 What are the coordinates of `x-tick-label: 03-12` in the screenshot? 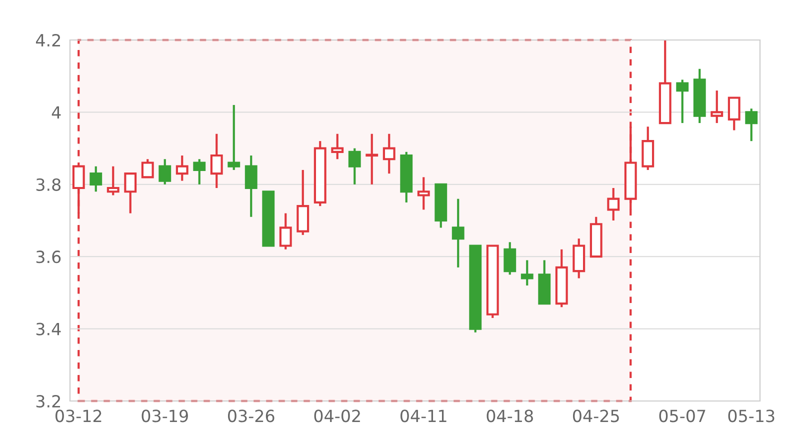 It's located at (79, 416).